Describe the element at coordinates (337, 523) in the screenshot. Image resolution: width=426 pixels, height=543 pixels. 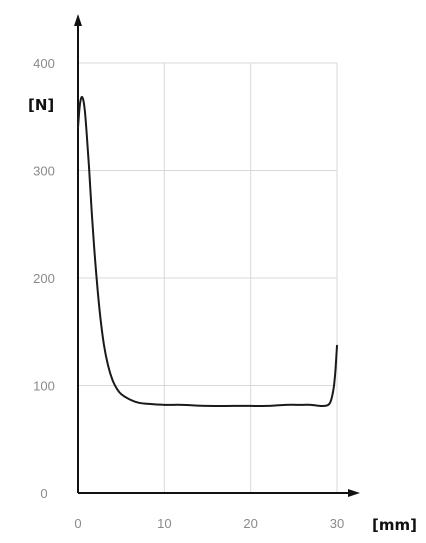
I see `x-tick-label: 30` at that location.